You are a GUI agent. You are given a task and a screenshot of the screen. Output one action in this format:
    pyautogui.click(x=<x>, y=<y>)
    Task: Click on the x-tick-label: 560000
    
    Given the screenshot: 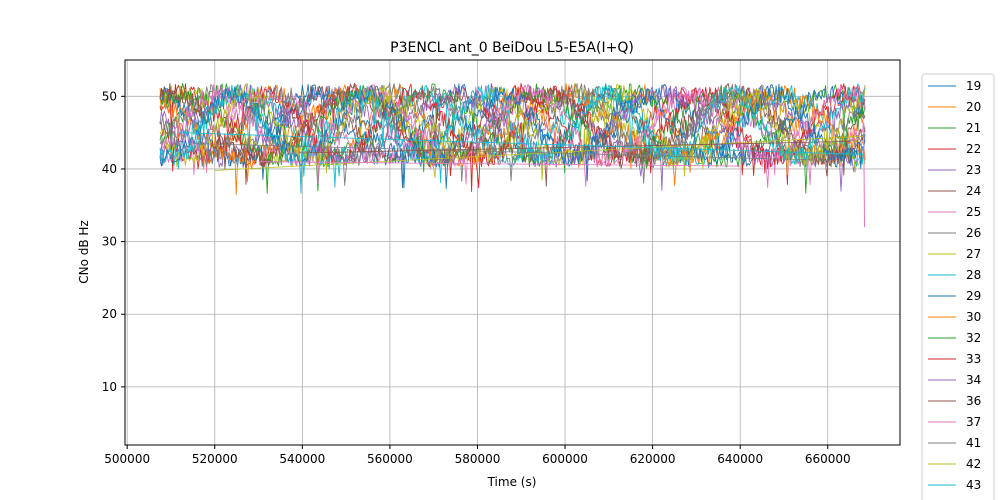 What is the action you would take?
    pyautogui.click(x=390, y=459)
    